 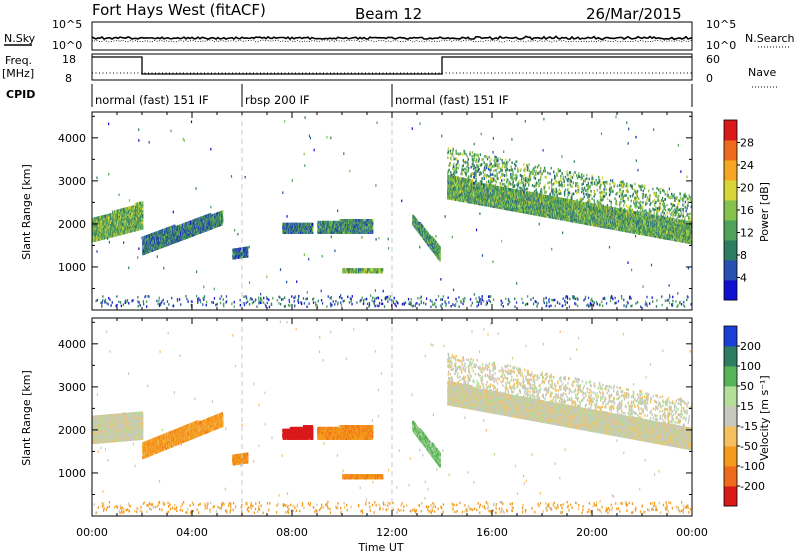 What do you see at coordinates (68, 78) in the screenshot?
I see `freq-tick-bottom: 8` at bounding box center [68, 78].